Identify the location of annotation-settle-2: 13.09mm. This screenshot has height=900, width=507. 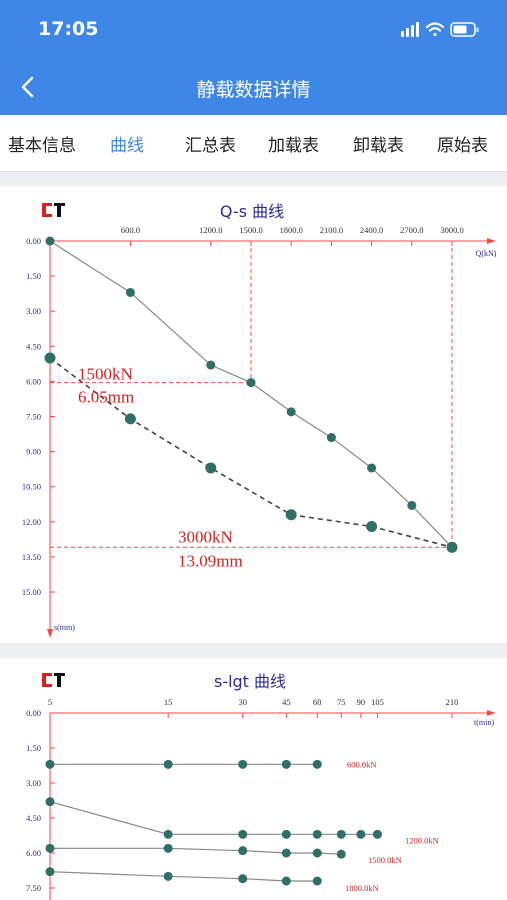
(210, 560).